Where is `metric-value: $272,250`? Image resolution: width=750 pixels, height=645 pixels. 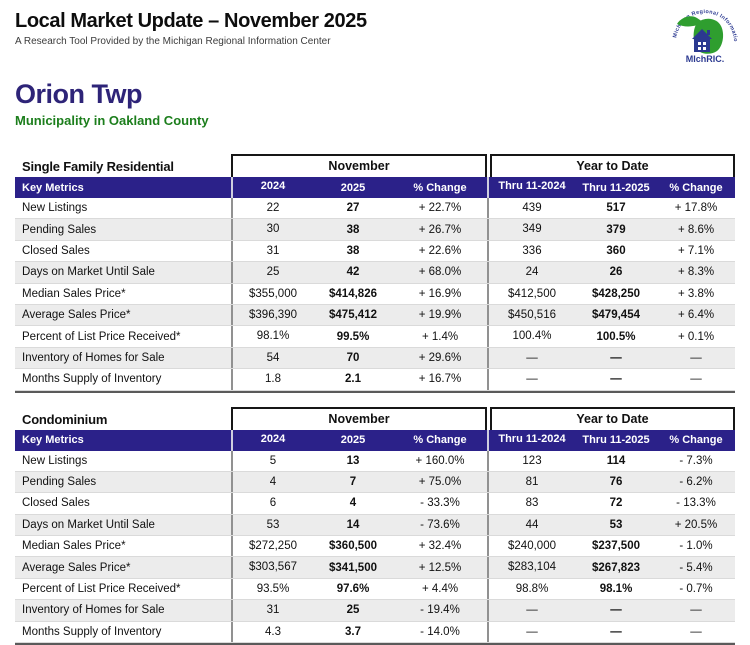 metric-value: $272,250 is located at coordinates (272, 546).